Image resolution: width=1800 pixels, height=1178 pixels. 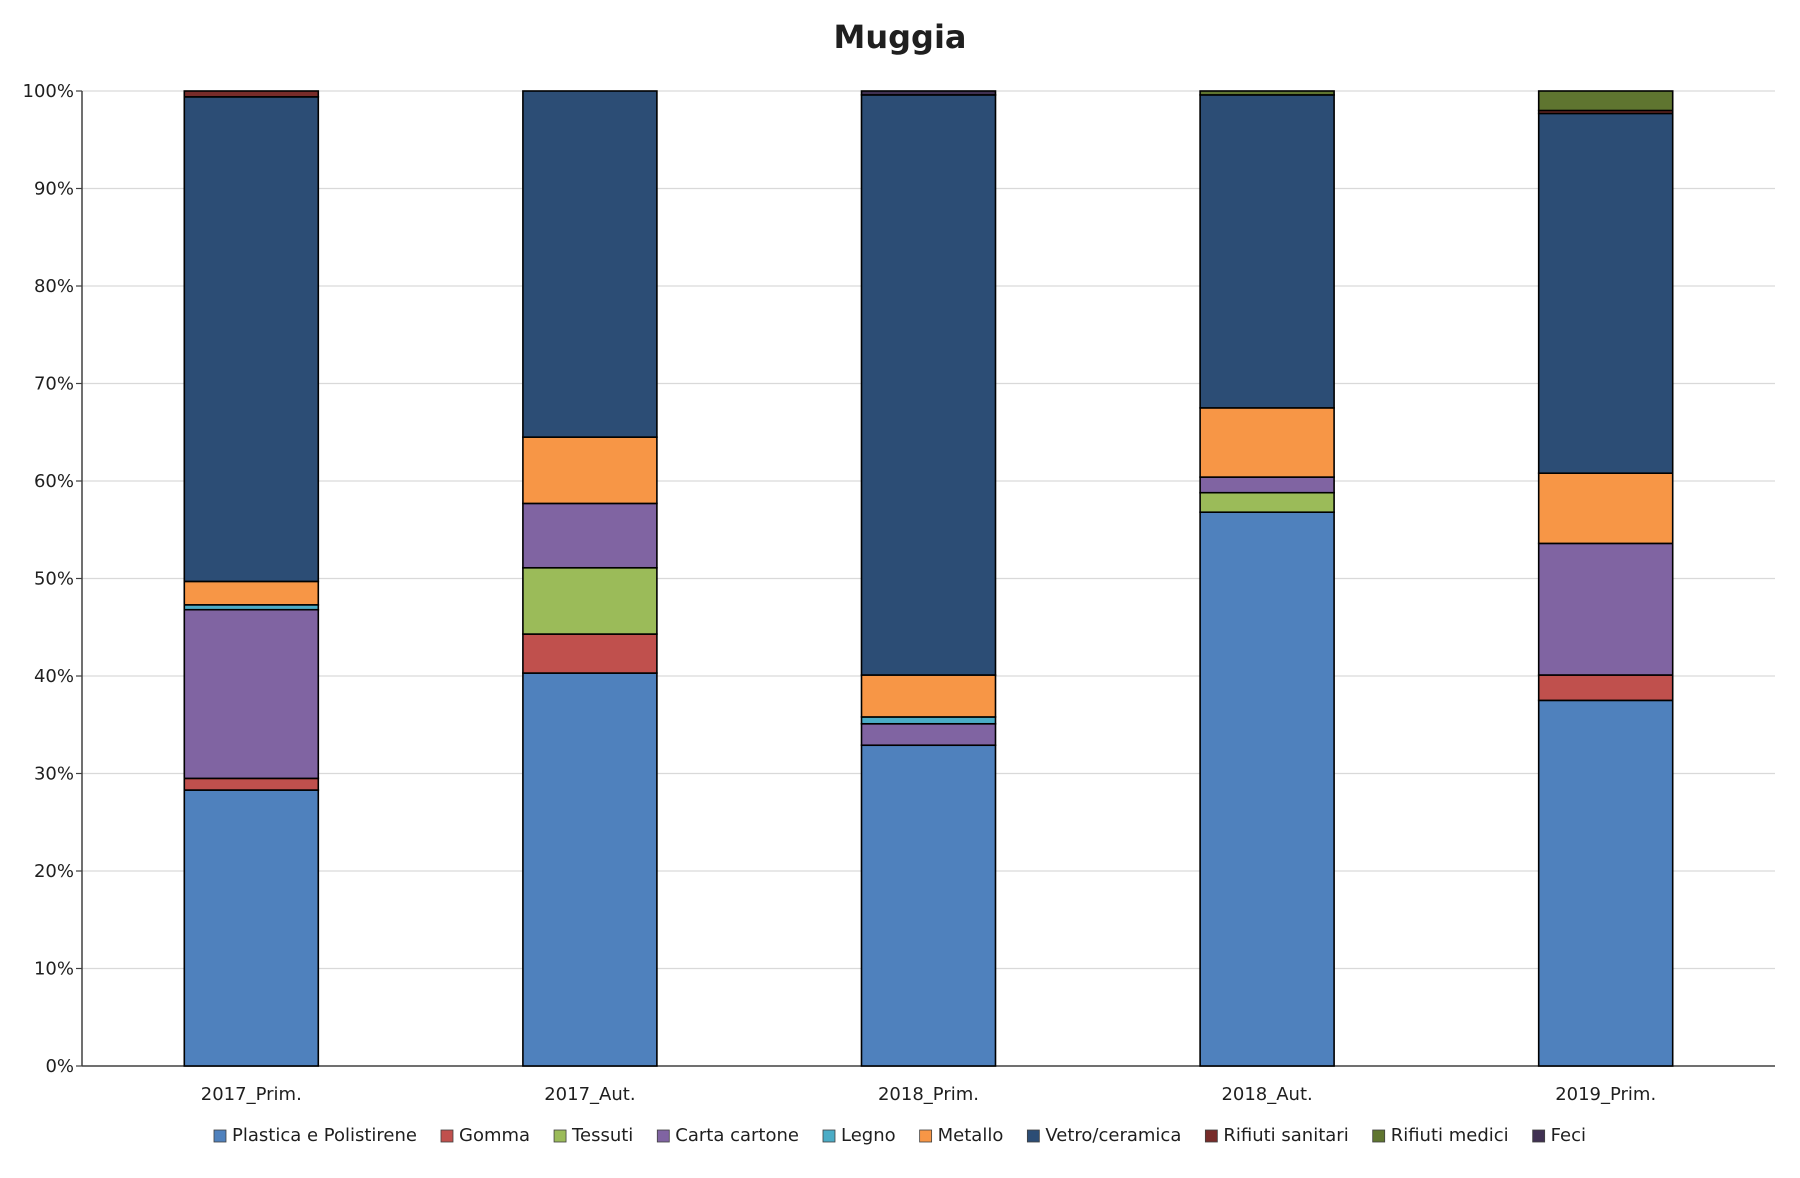 I want to click on y-tick-label: 60%, so click(x=54, y=481).